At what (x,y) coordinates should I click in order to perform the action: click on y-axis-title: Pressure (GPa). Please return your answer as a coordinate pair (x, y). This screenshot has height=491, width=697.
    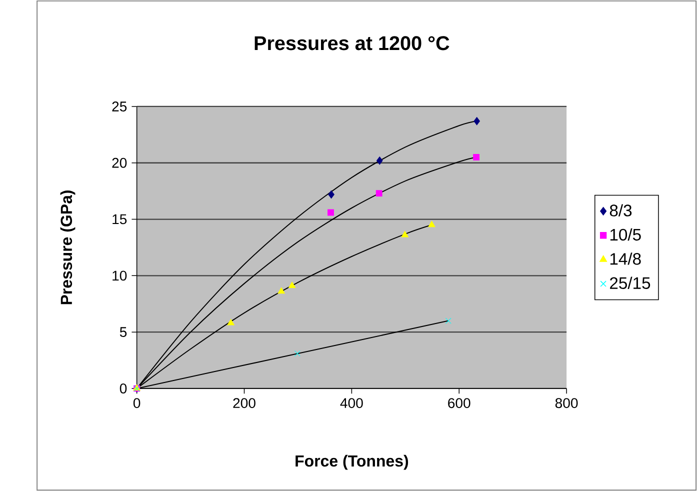
    Looking at the image, I should click on (68, 247).